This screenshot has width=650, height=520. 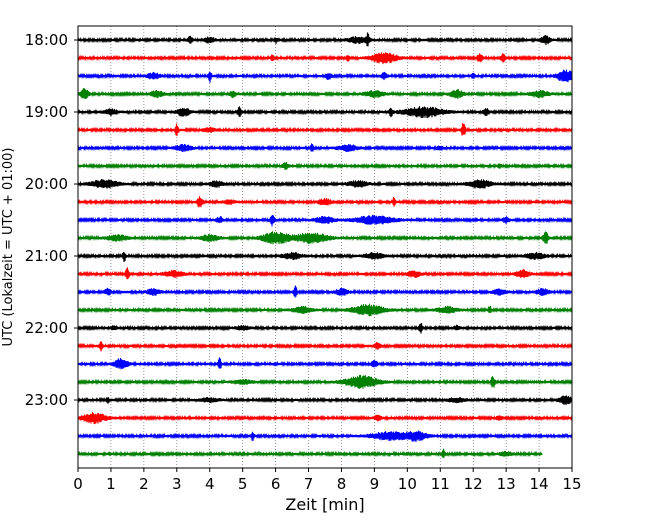 I want to click on x-tick-label: 6, so click(x=276, y=484).